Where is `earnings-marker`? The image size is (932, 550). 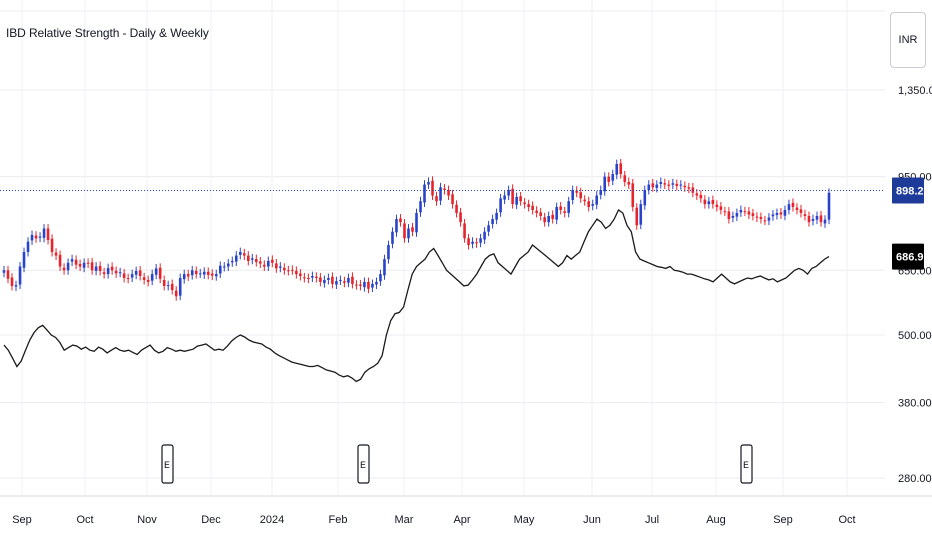 earnings-marker is located at coordinates (363, 464).